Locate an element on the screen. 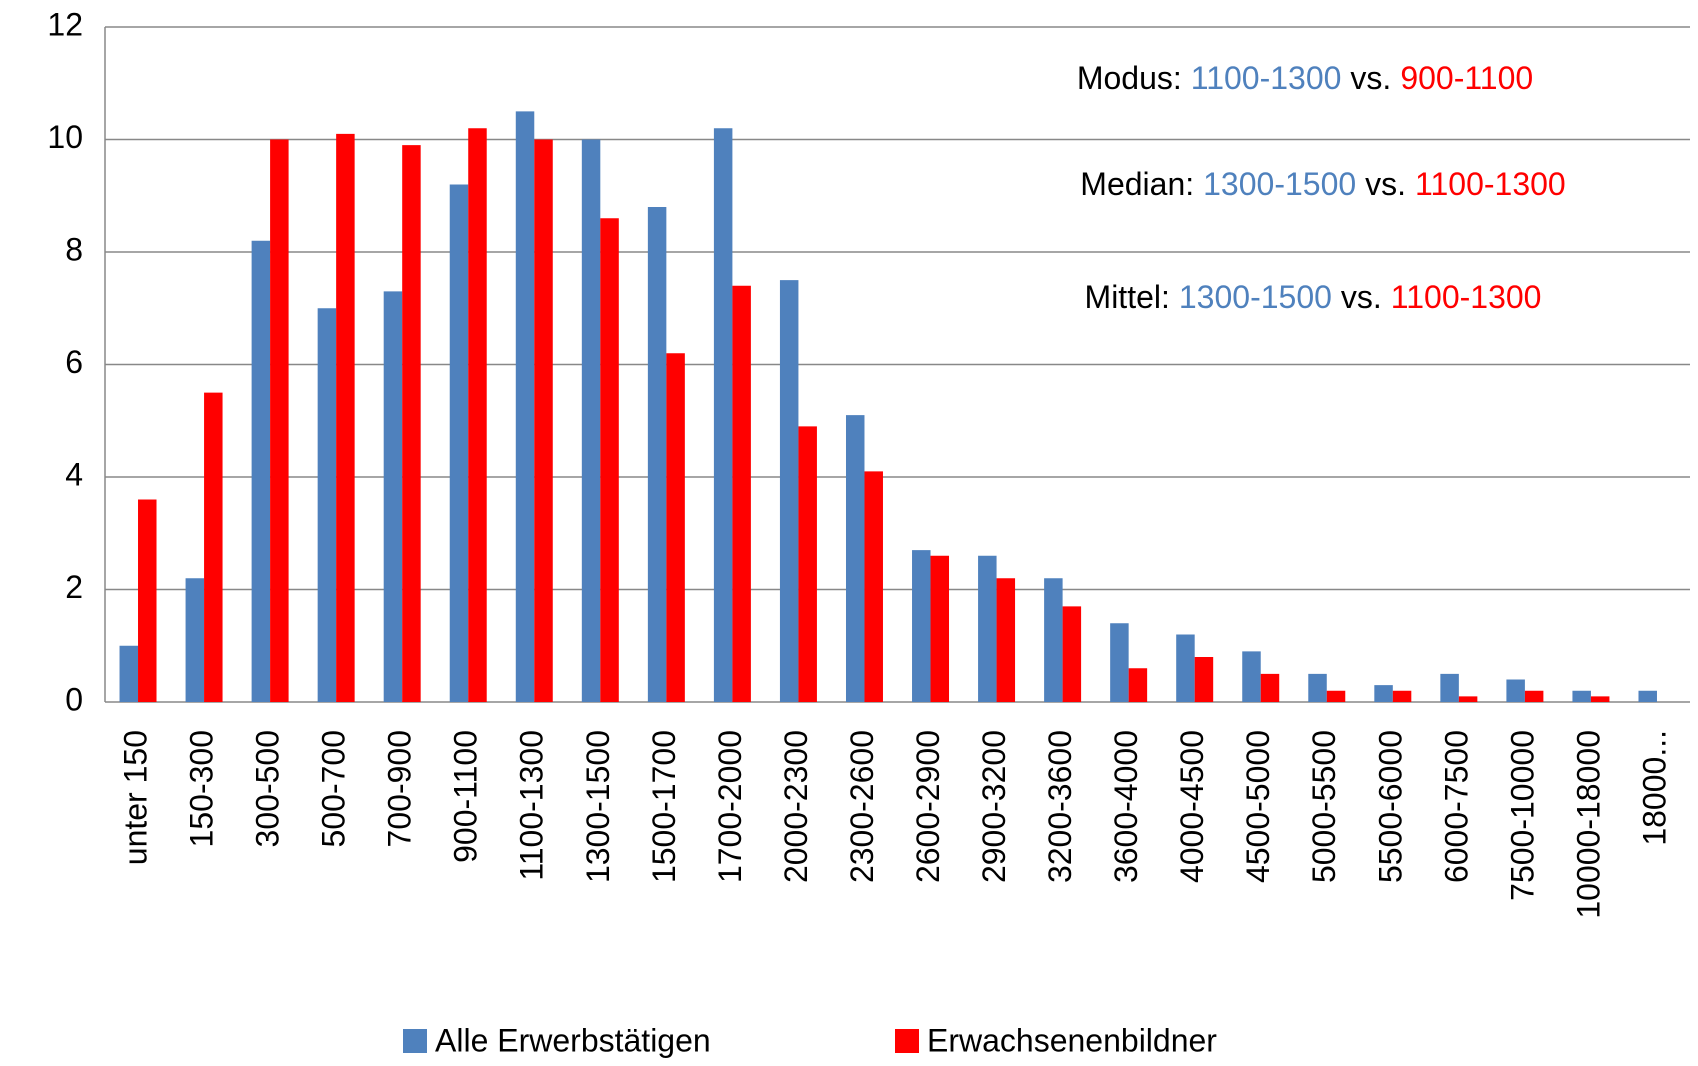  legend-label: Alle Erwerbstätigen is located at coordinates (573, 1040).